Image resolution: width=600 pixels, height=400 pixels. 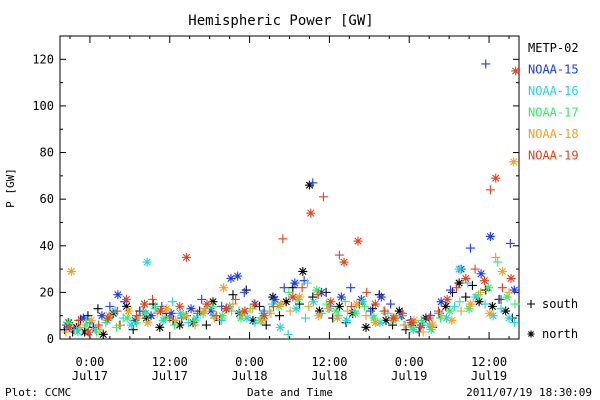 What do you see at coordinates (47, 199) in the screenshot?
I see `y-tick-label: 60` at bounding box center [47, 199].